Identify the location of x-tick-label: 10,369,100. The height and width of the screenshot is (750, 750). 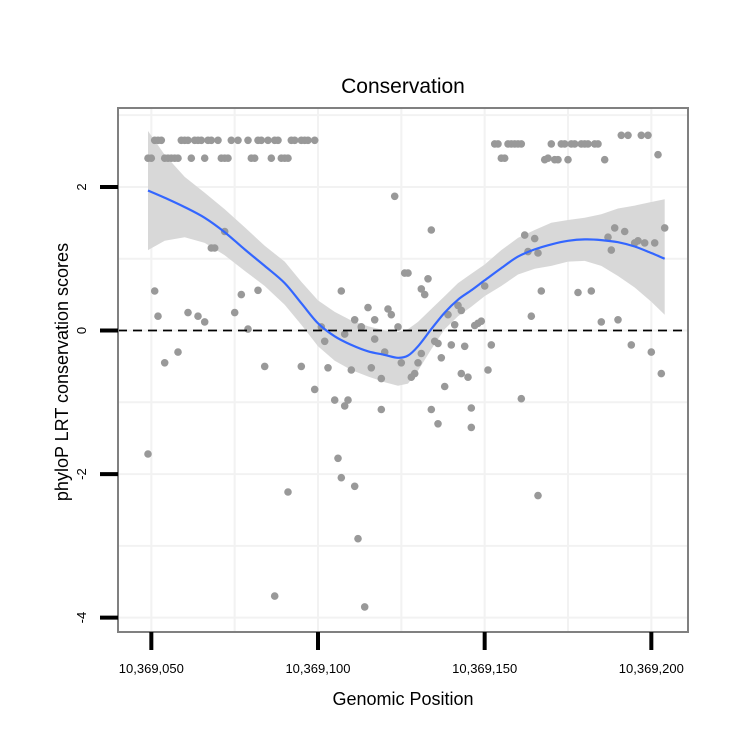
(317, 668).